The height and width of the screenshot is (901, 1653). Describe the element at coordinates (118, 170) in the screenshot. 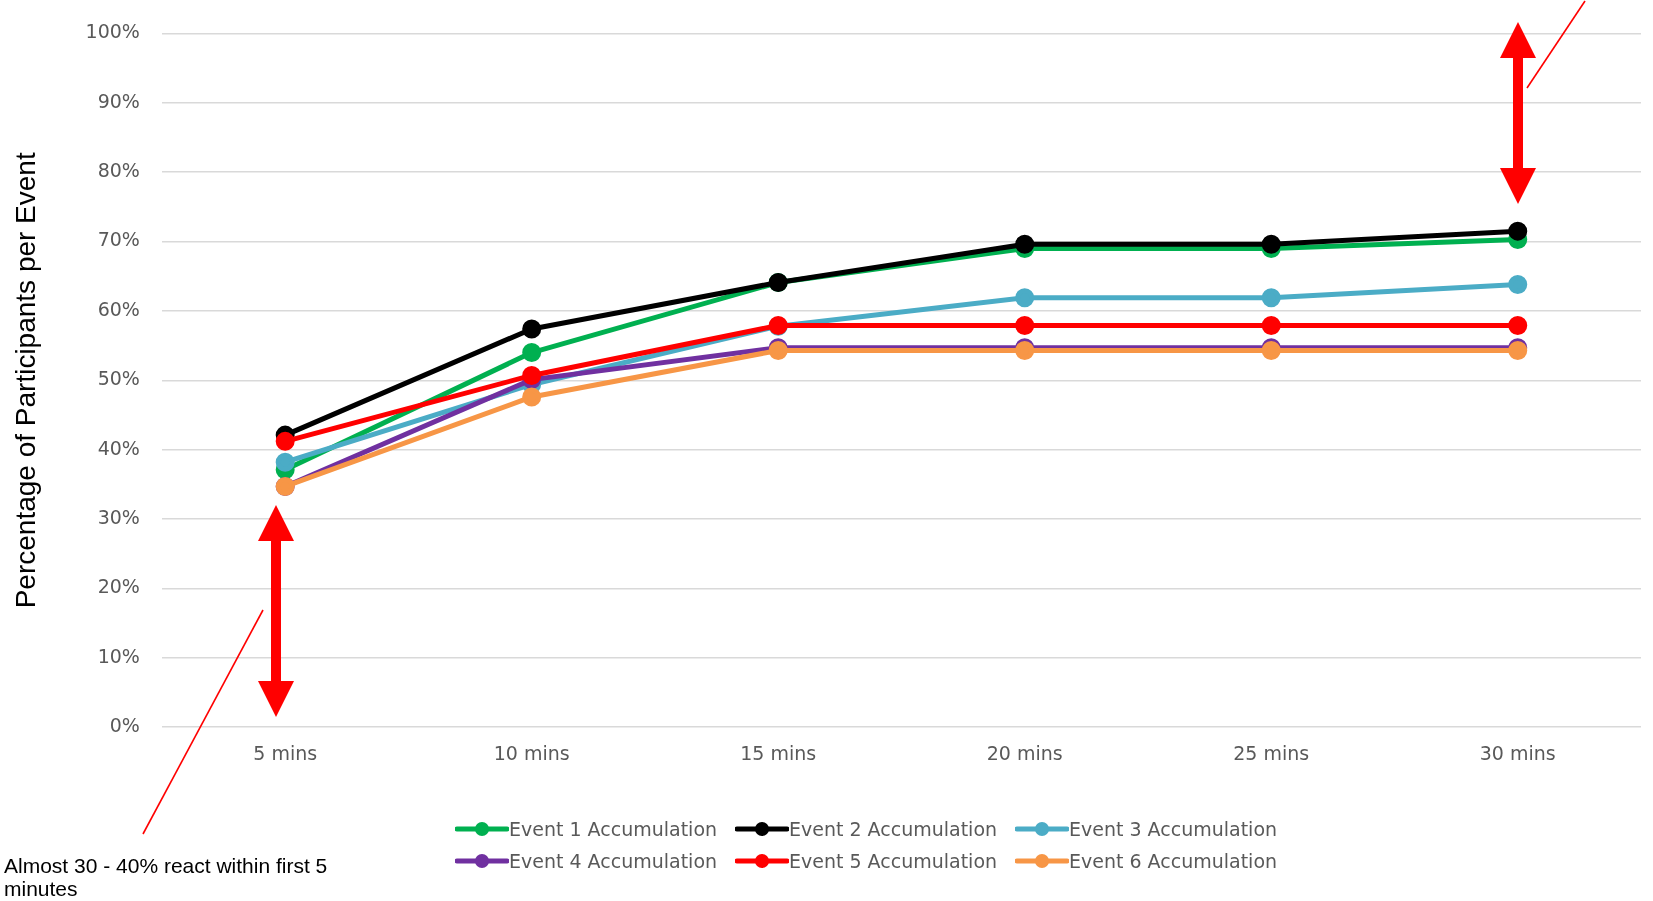

I see `y-tick-label: 80%` at that location.